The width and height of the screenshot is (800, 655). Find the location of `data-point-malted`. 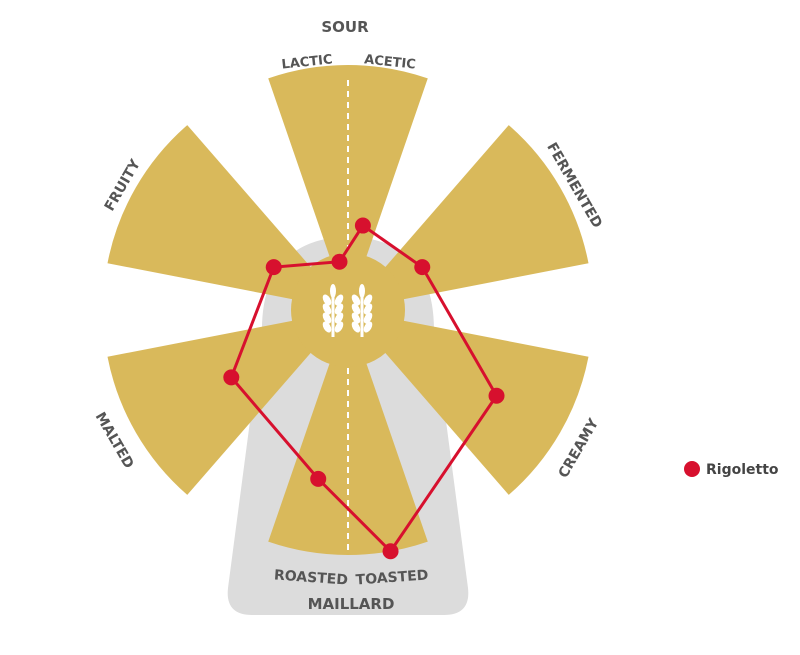

data-point-malted is located at coordinates (231, 377).